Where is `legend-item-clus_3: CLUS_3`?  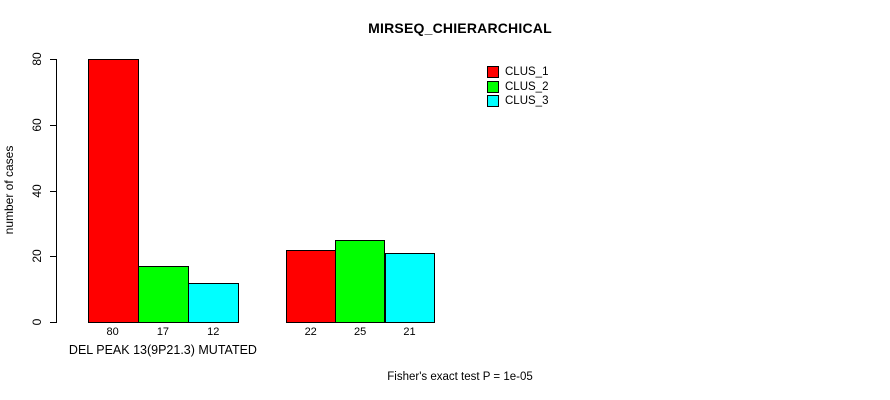
legend-item-clus_3: CLUS_3 is located at coordinates (517, 101).